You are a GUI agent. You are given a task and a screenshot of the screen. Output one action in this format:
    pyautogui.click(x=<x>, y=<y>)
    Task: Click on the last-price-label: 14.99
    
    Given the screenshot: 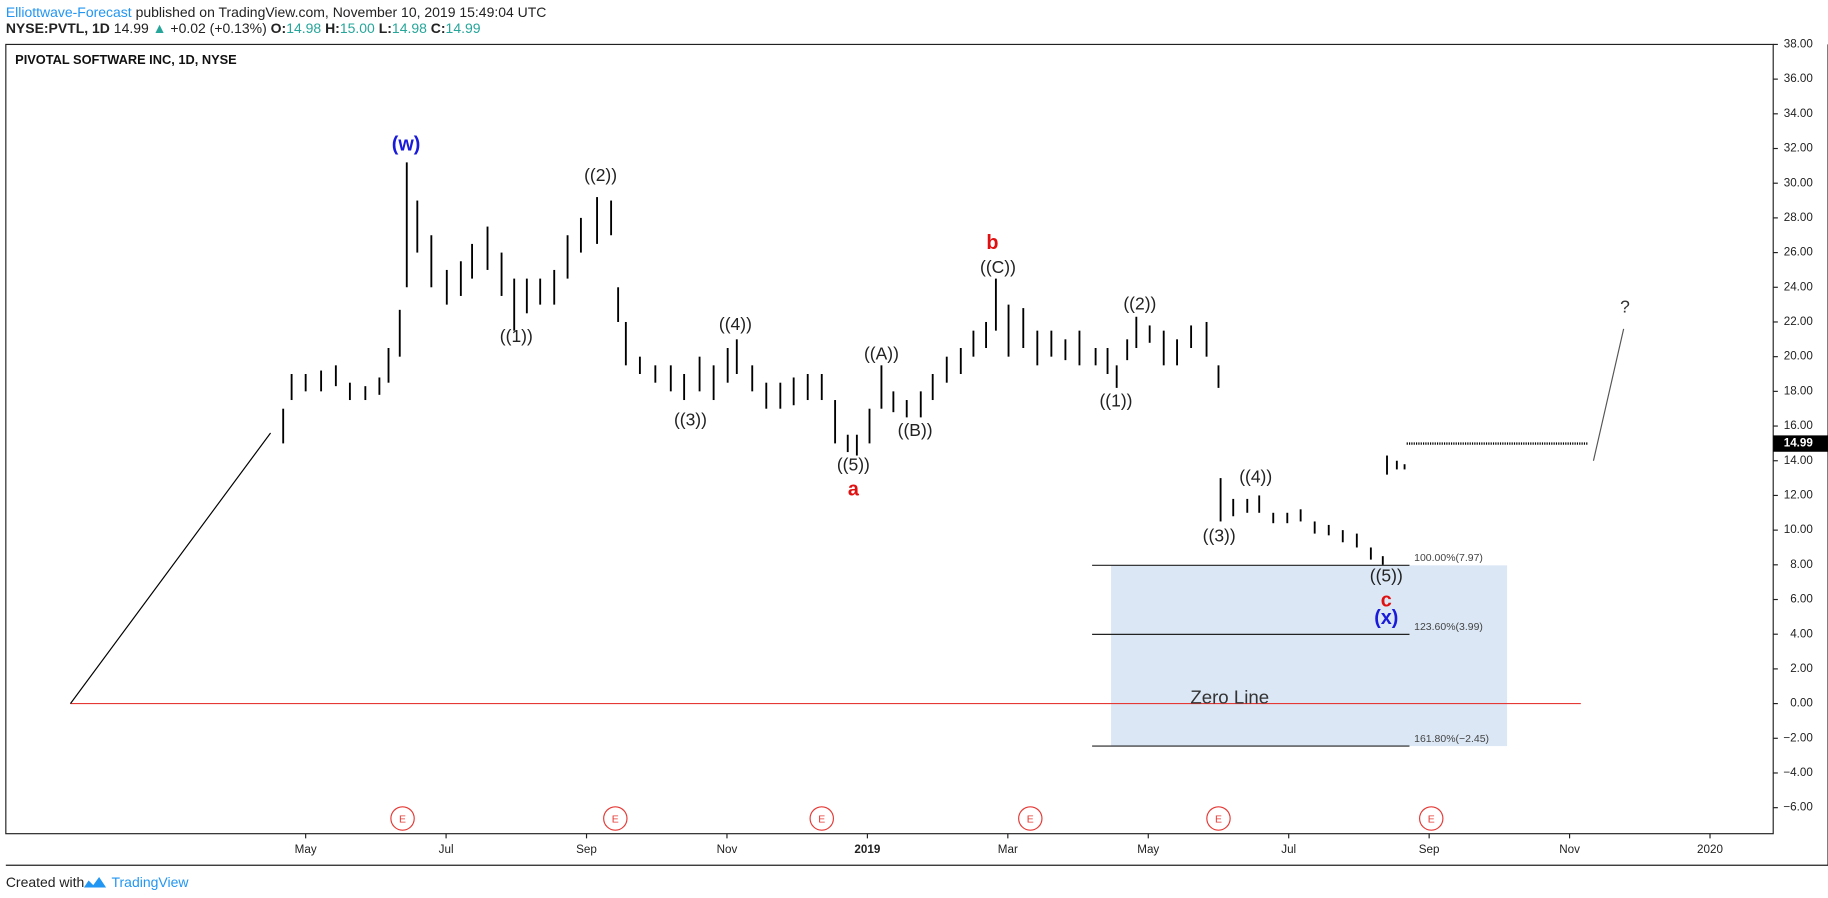 What is the action you would take?
    pyautogui.click(x=1799, y=443)
    